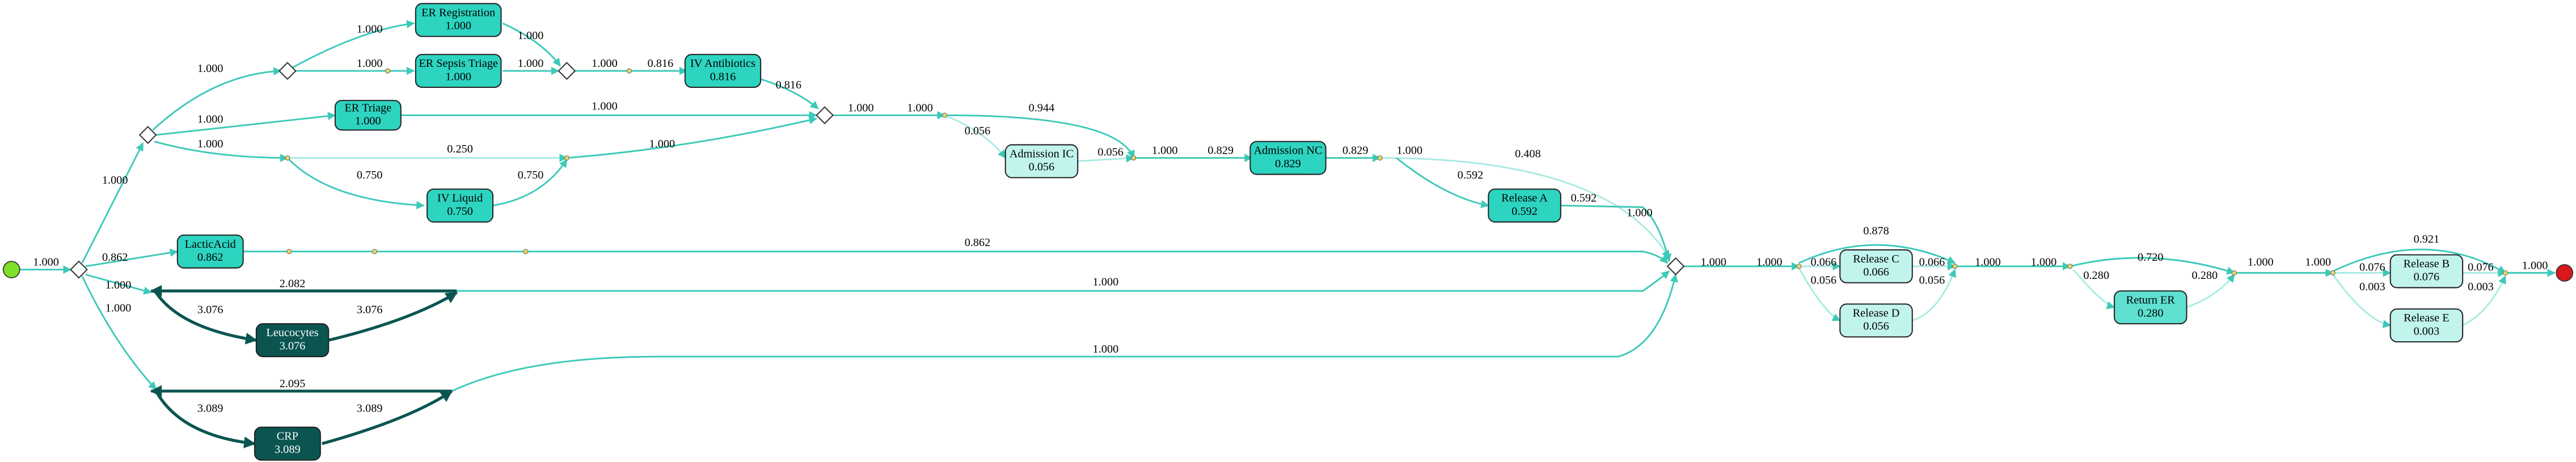  Describe the element at coordinates (2151, 313) in the screenshot. I see `activity-value: 0.280` at that location.